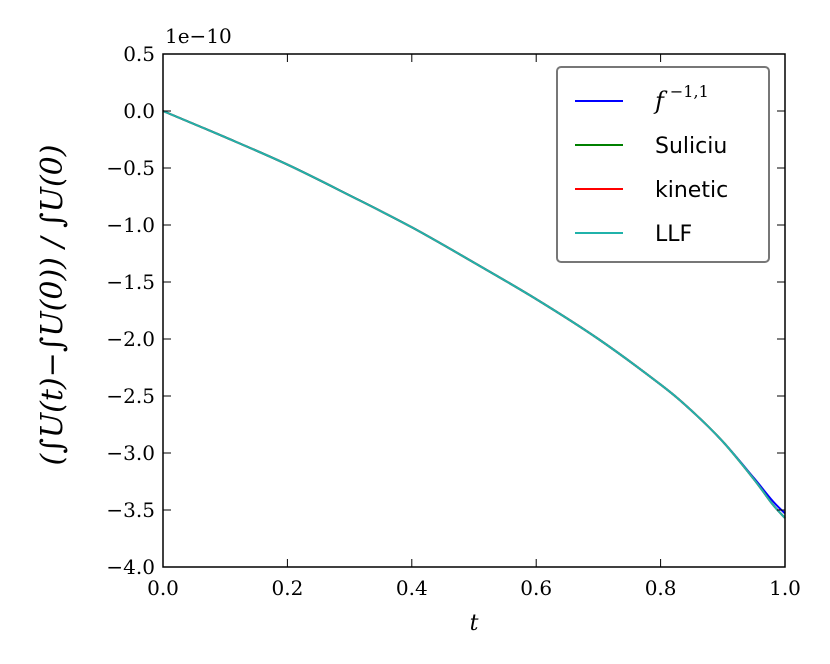  What do you see at coordinates (785, 588) in the screenshot?
I see `x-tick-label: 1.0` at bounding box center [785, 588].